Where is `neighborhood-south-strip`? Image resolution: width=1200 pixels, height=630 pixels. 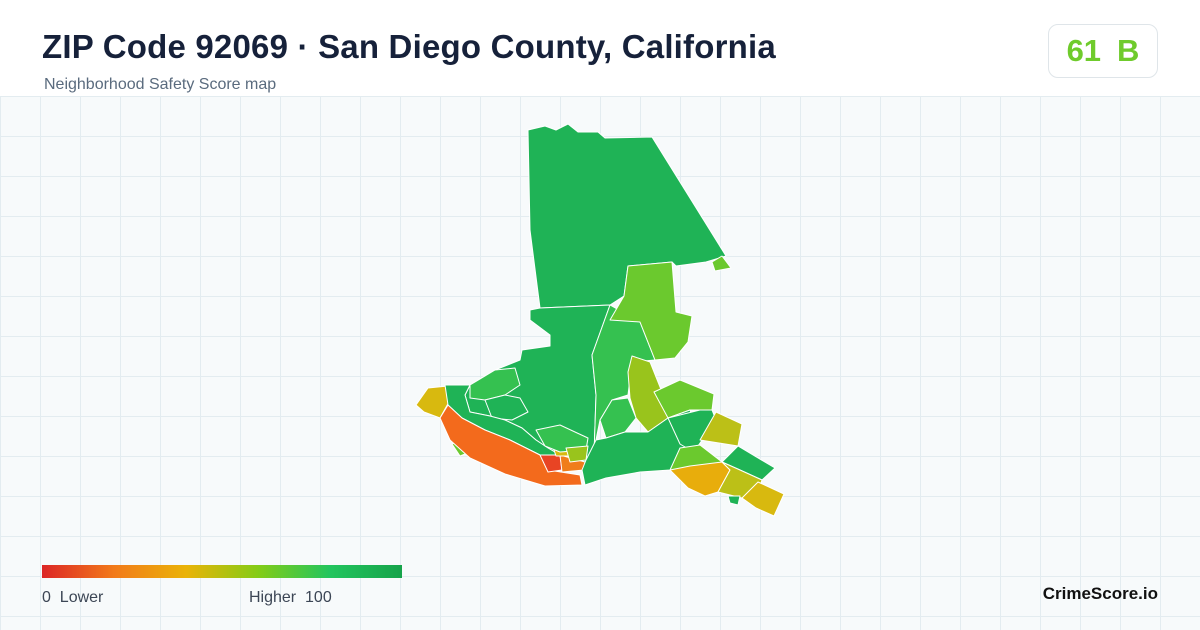 neighborhood-south-strip is located at coordinates (511, 445).